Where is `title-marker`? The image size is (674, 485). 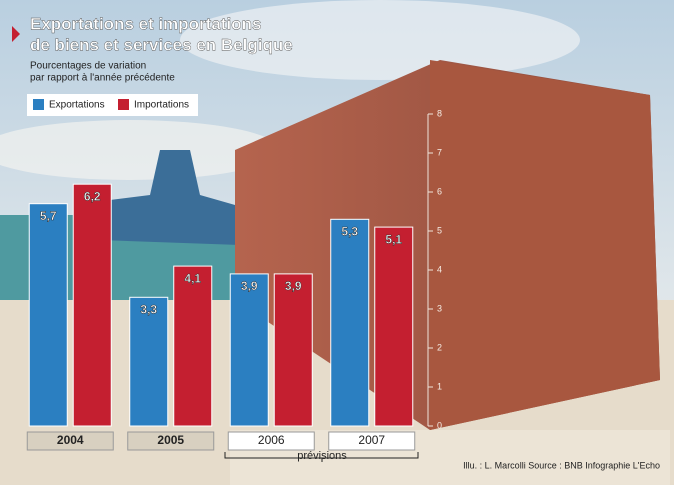 title-marker is located at coordinates (16, 34).